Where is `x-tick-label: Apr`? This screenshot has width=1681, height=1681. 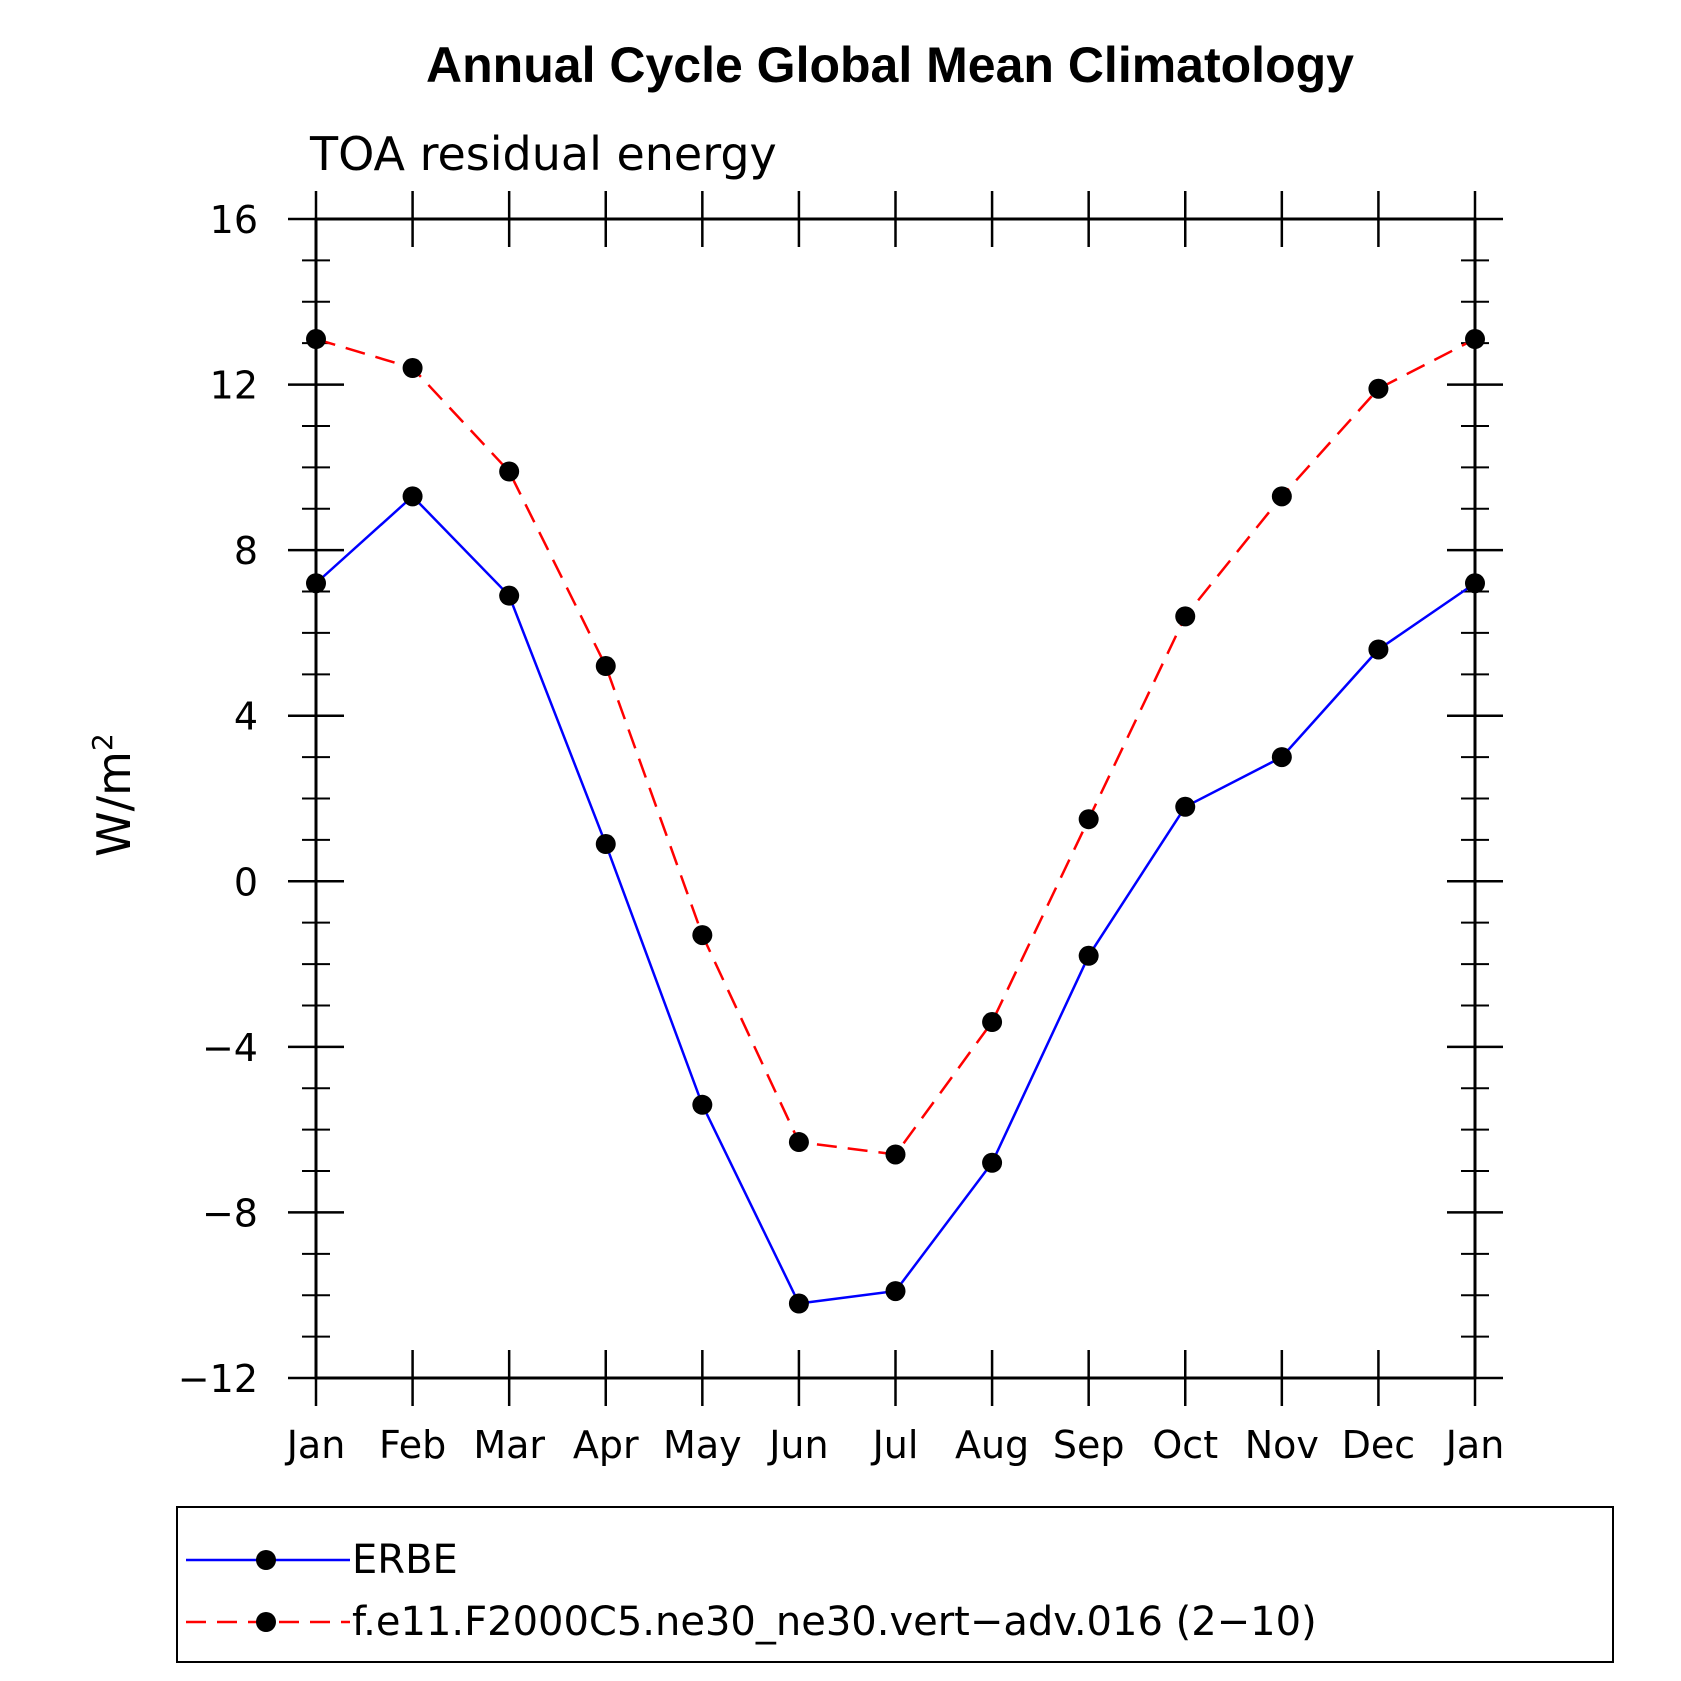
x-tick-label: Apr is located at coordinates (606, 1445).